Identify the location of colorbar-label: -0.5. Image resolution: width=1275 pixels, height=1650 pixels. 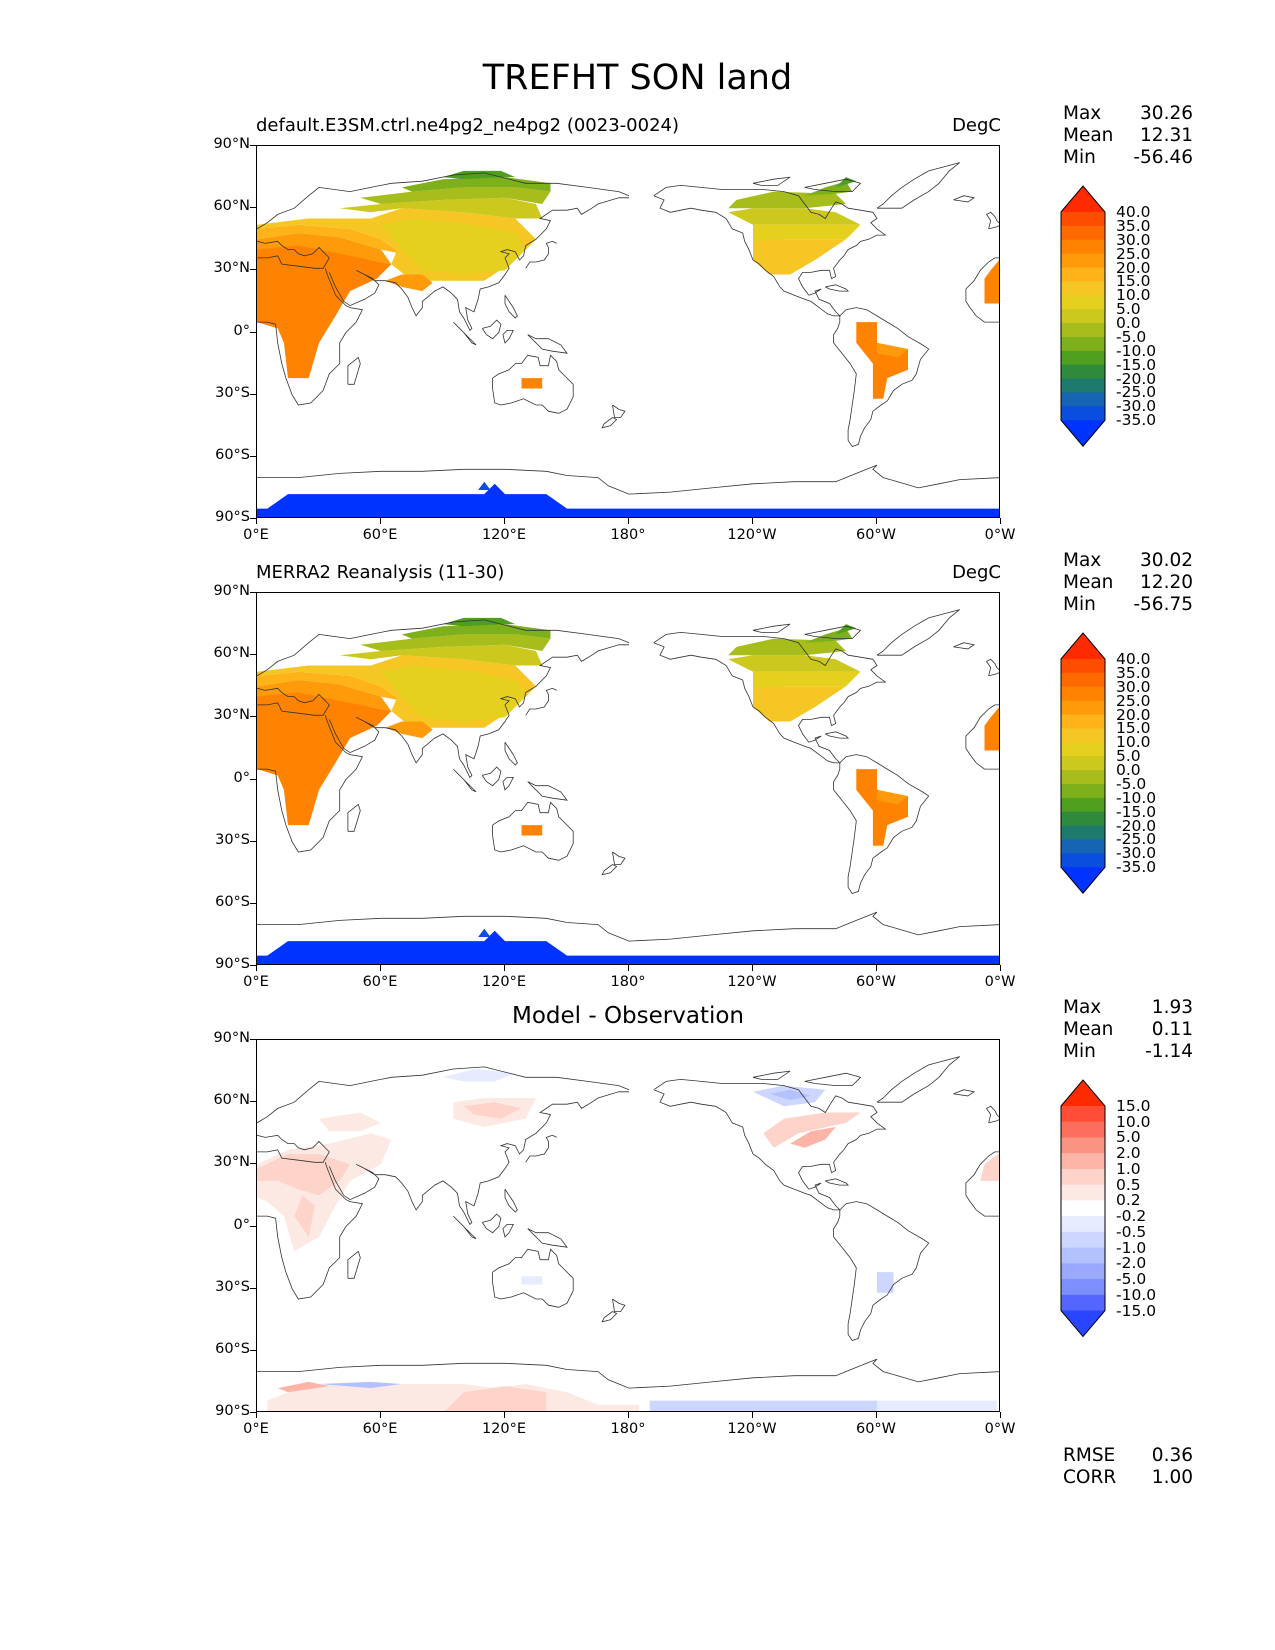
(1131, 1231).